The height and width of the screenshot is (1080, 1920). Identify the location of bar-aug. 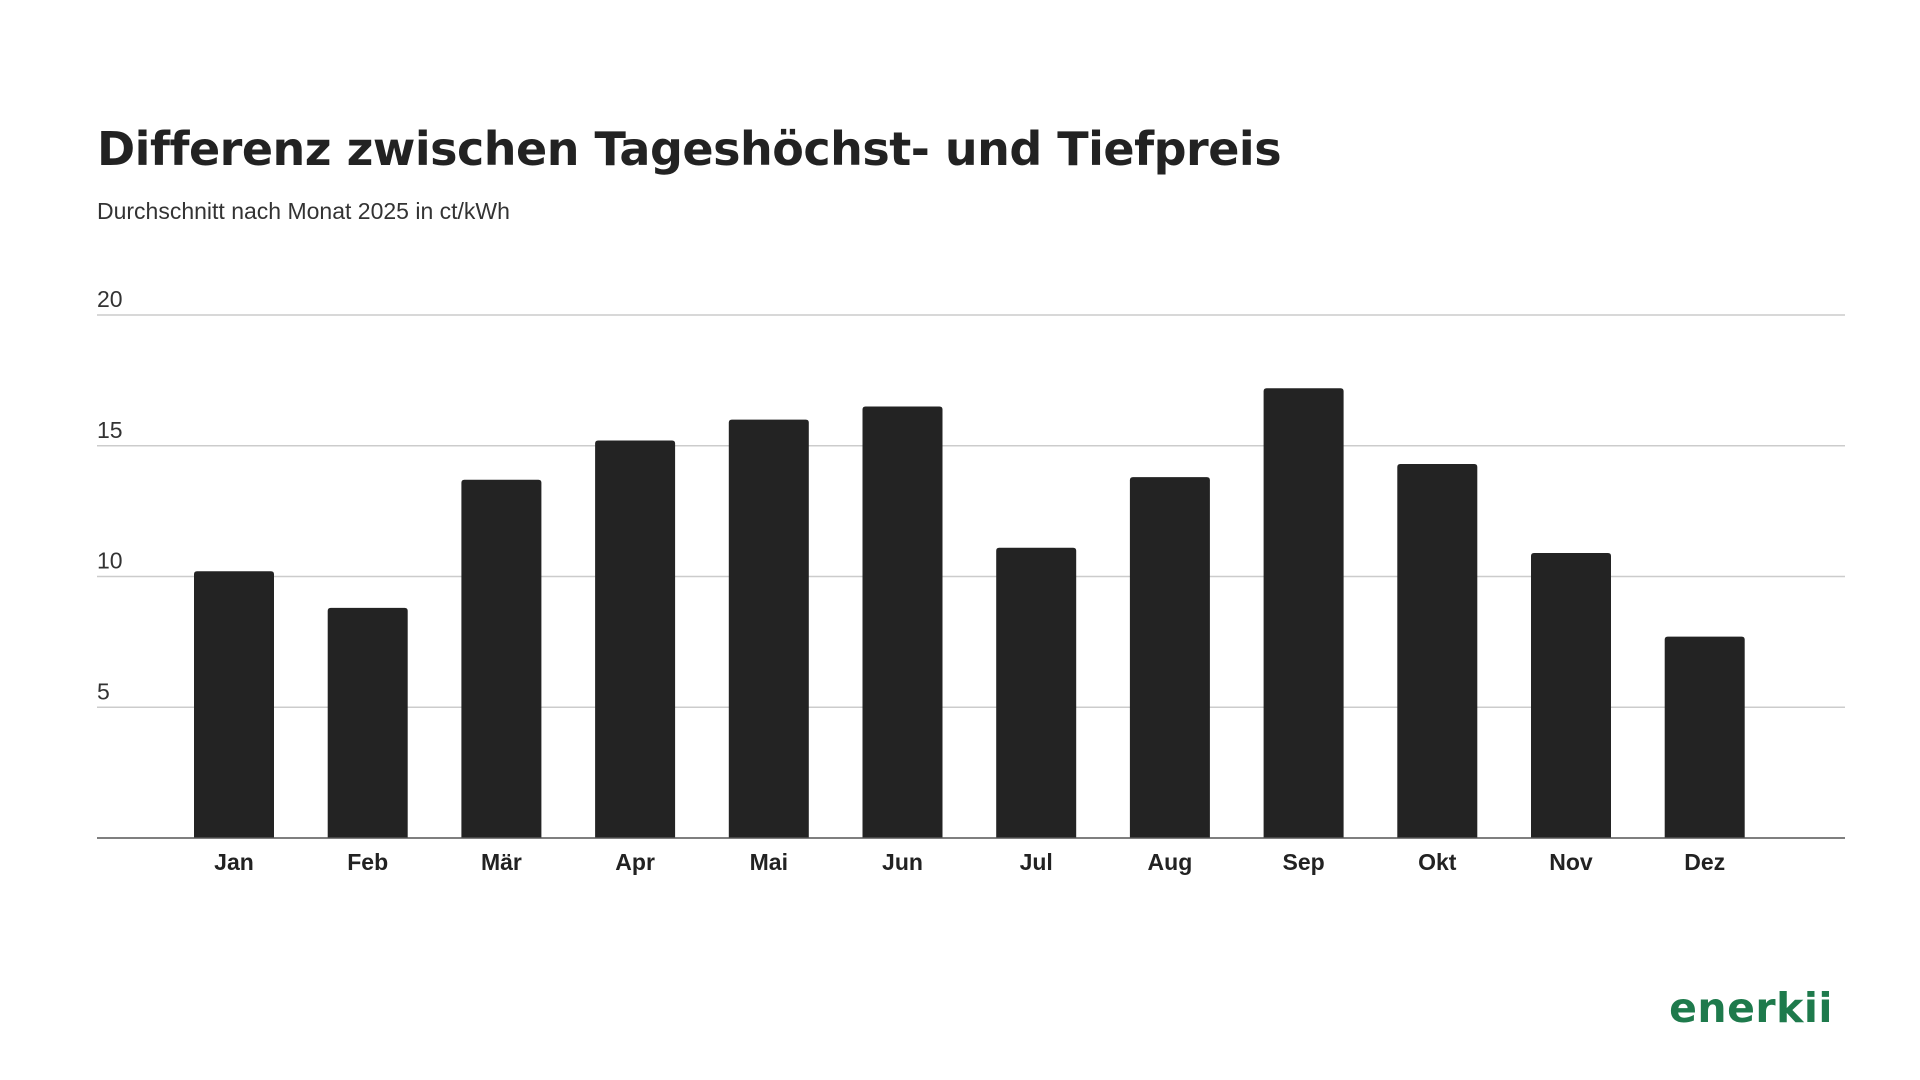
(1169, 657).